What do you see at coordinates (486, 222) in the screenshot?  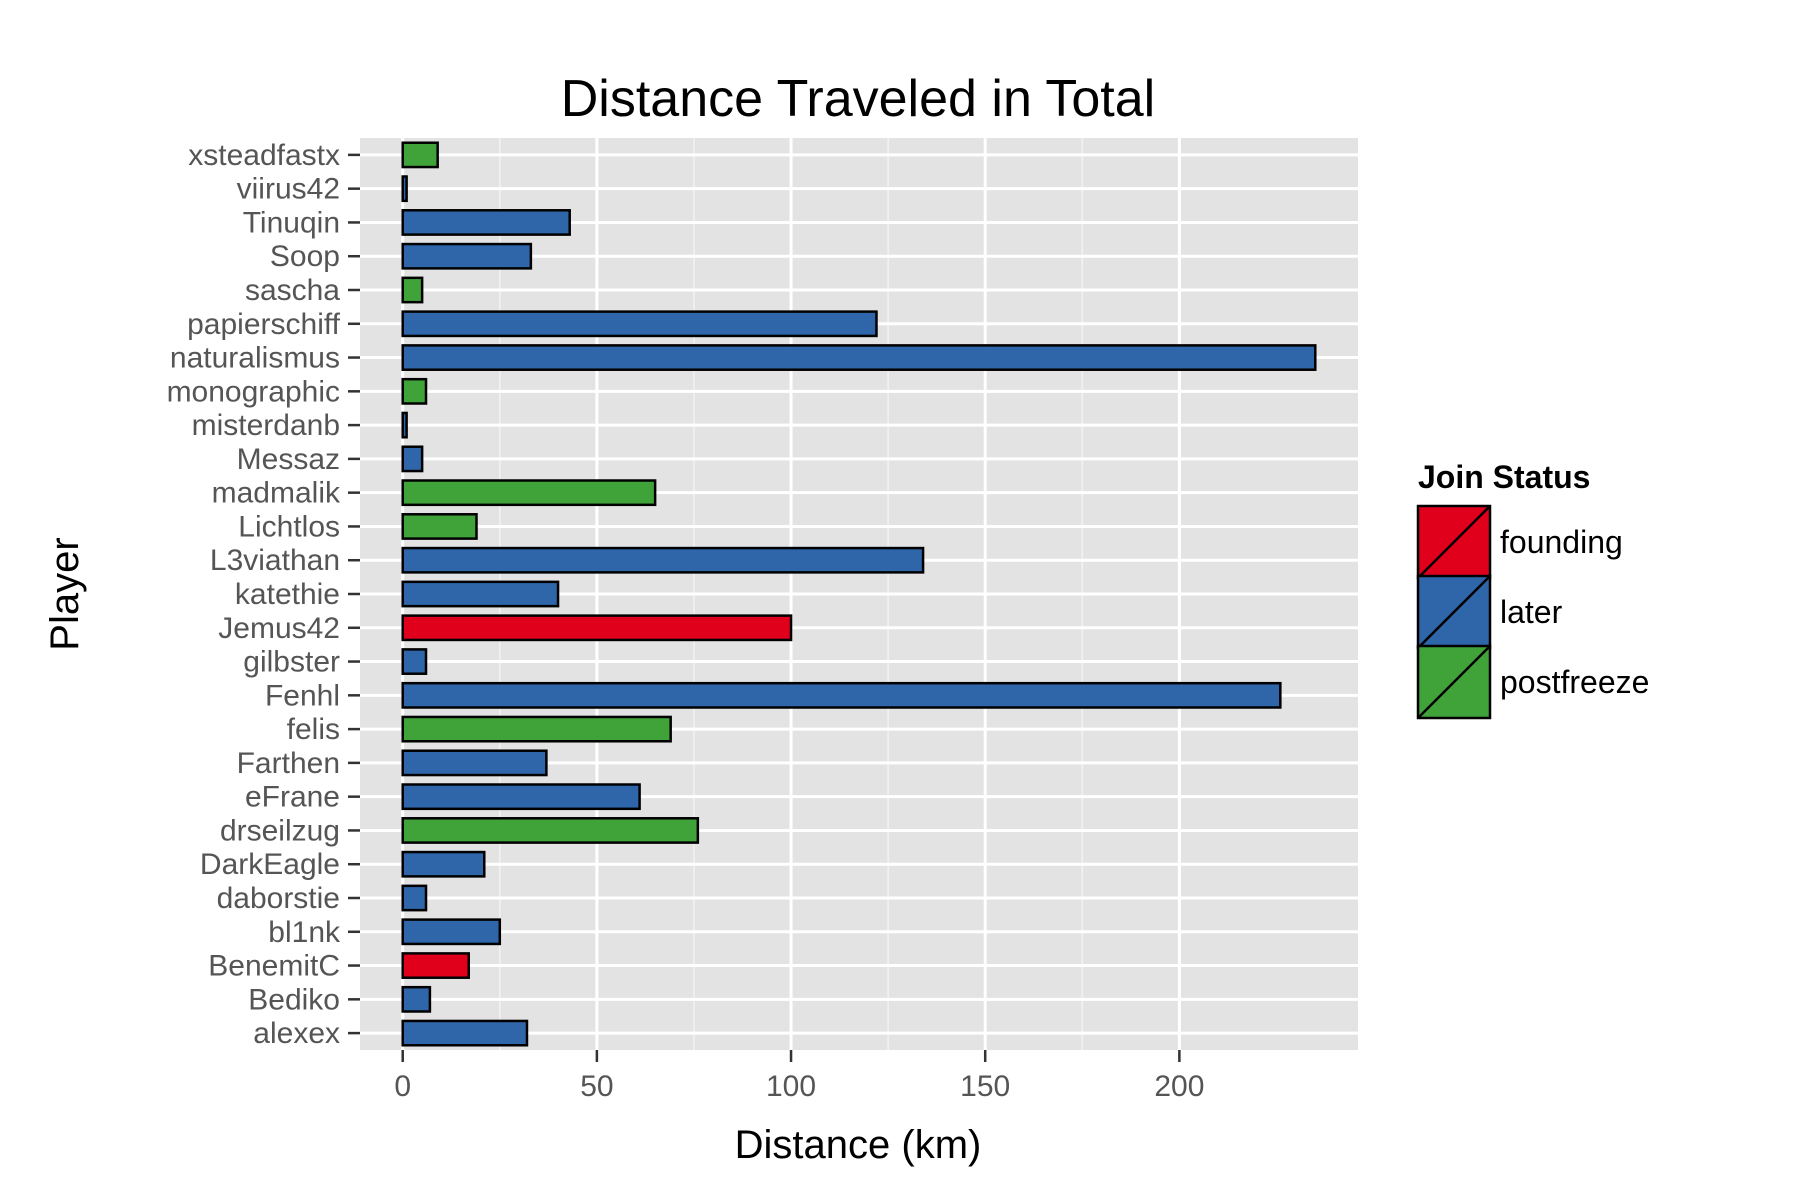 I see `bar-Tinuqin` at bounding box center [486, 222].